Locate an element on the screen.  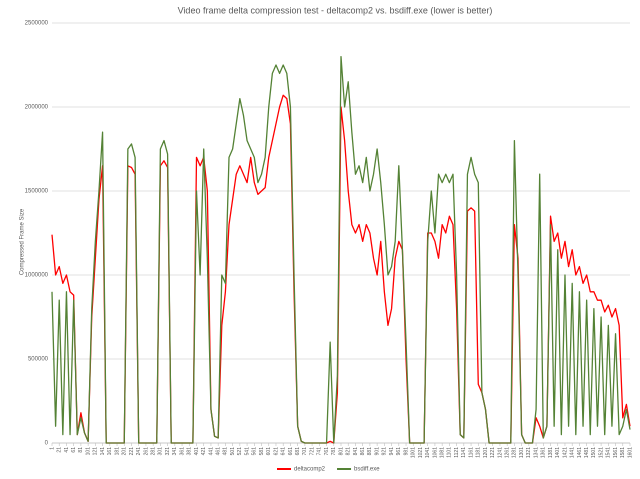
x-tick-label: 221 is located at coordinates (132, 451).